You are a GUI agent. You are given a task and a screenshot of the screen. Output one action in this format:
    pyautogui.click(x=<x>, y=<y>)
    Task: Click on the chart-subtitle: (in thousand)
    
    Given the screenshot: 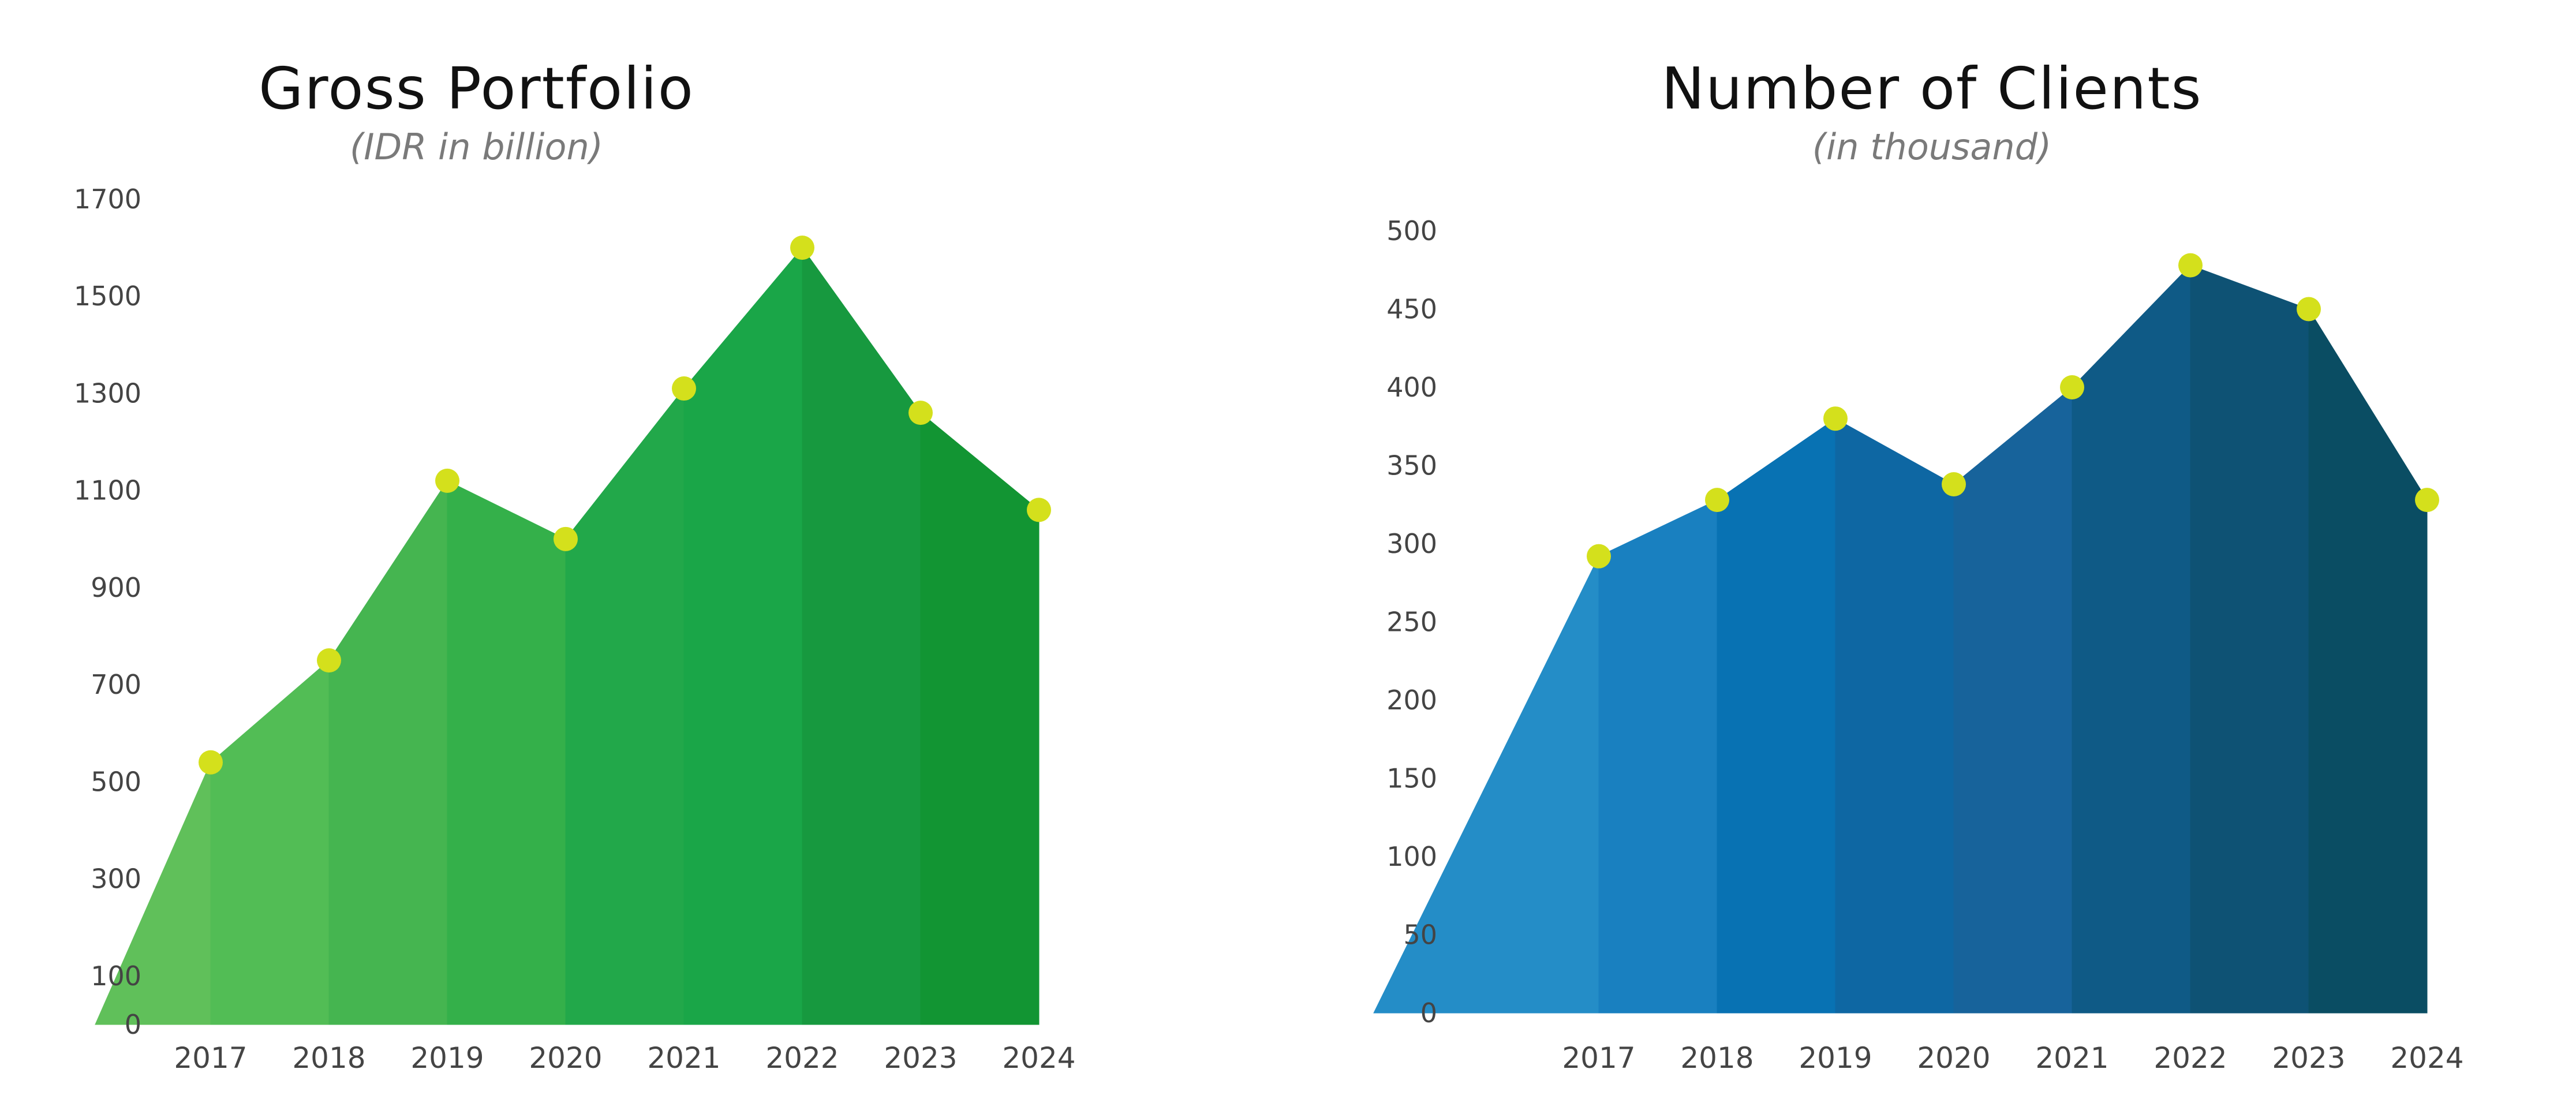 What is the action you would take?
    pyautogui.click(x=1932, y=147)
    